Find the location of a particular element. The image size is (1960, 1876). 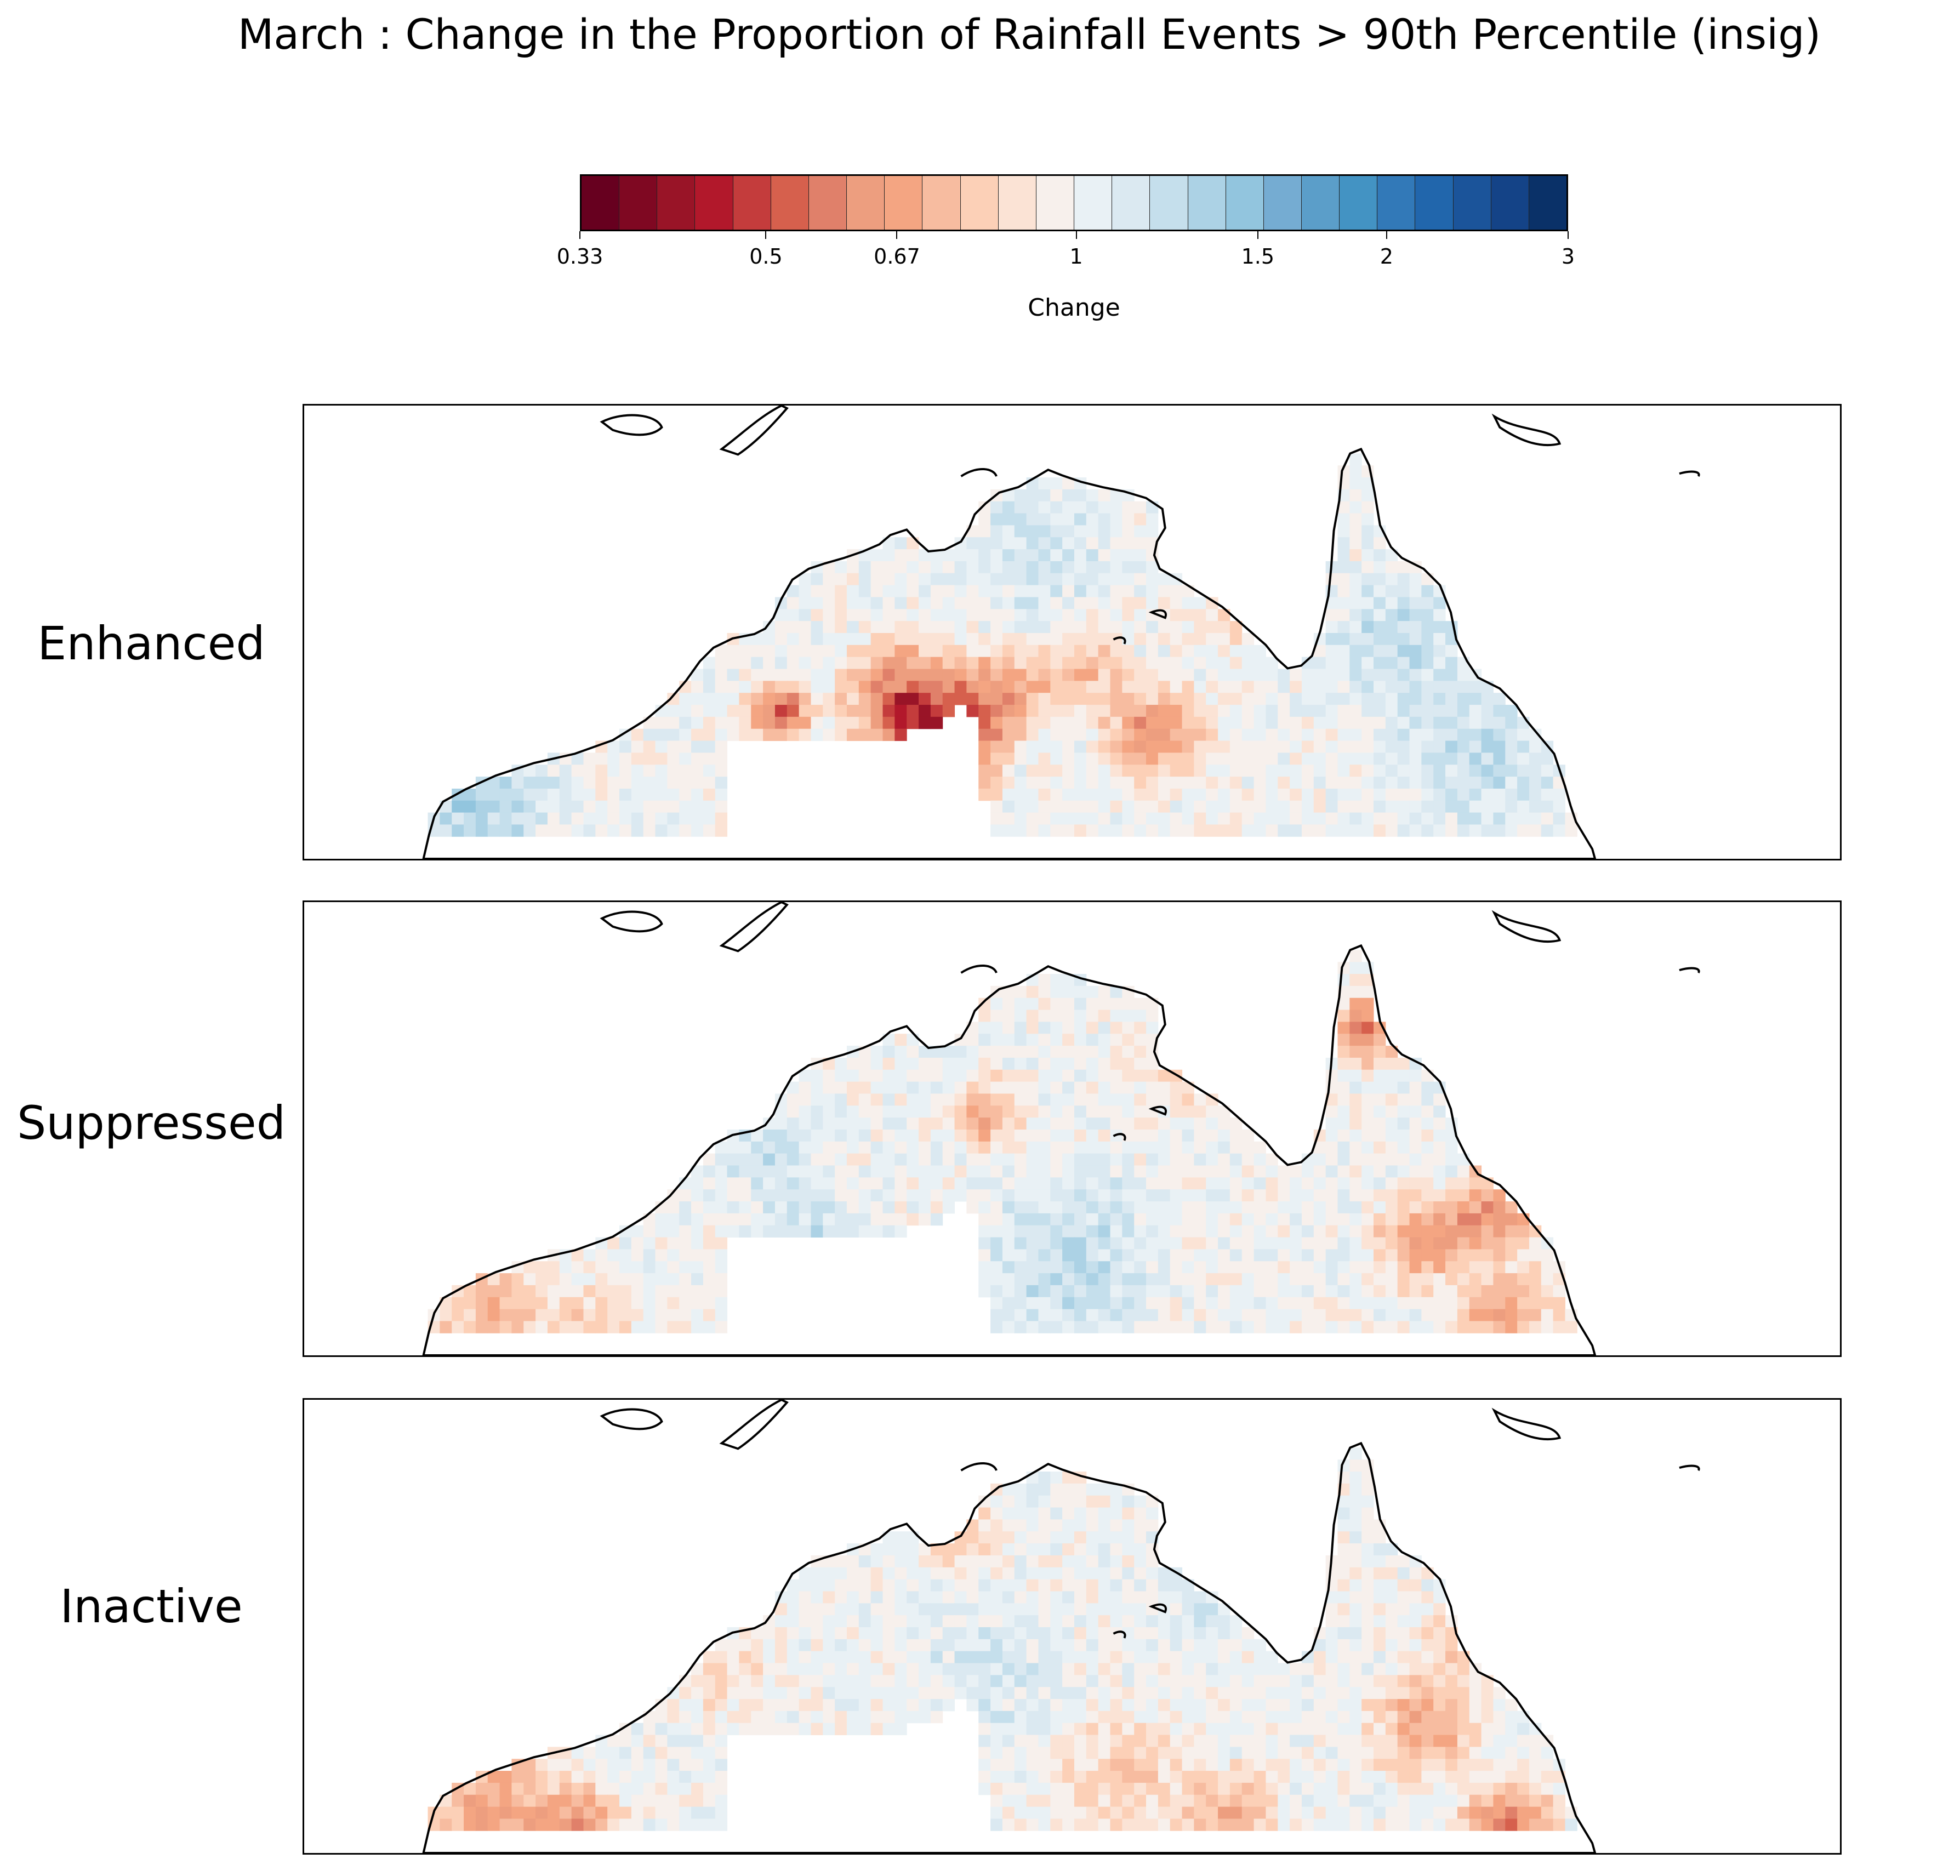

colorbar-label: Change is located at coordinates (1074, 308).